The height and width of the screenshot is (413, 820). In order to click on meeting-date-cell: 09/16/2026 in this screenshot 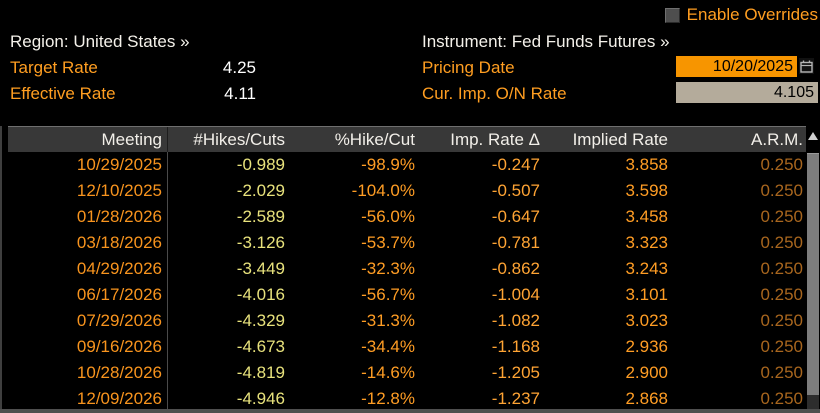, I will do `click(88, 347)`.